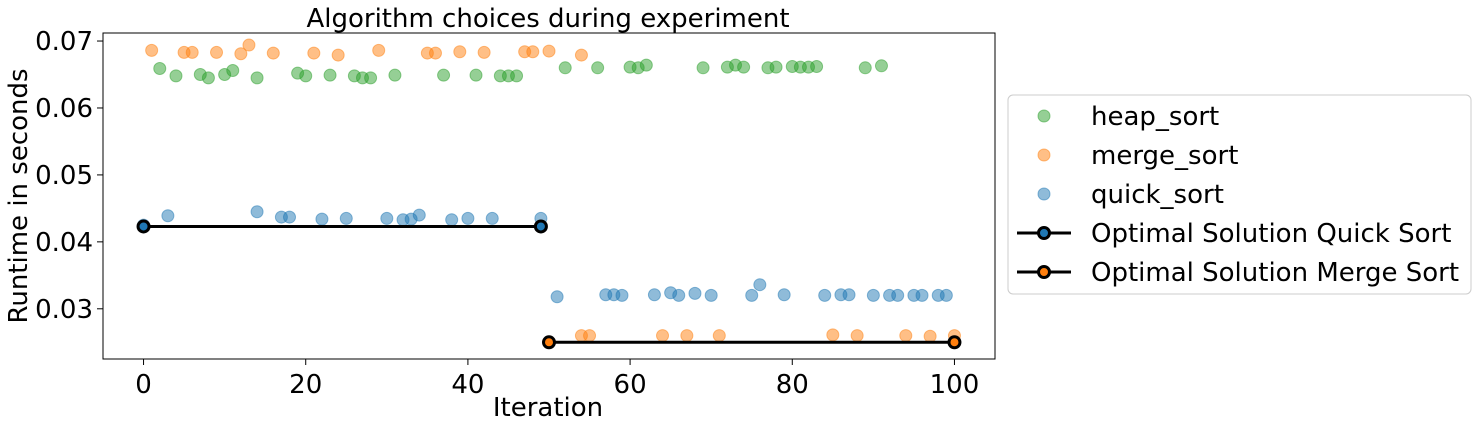 This screenshot has width=1478, height=429. Describe the element at coordinates (64, 42) in the screenshot. I see `y-tick-label: 0.07` at that location.